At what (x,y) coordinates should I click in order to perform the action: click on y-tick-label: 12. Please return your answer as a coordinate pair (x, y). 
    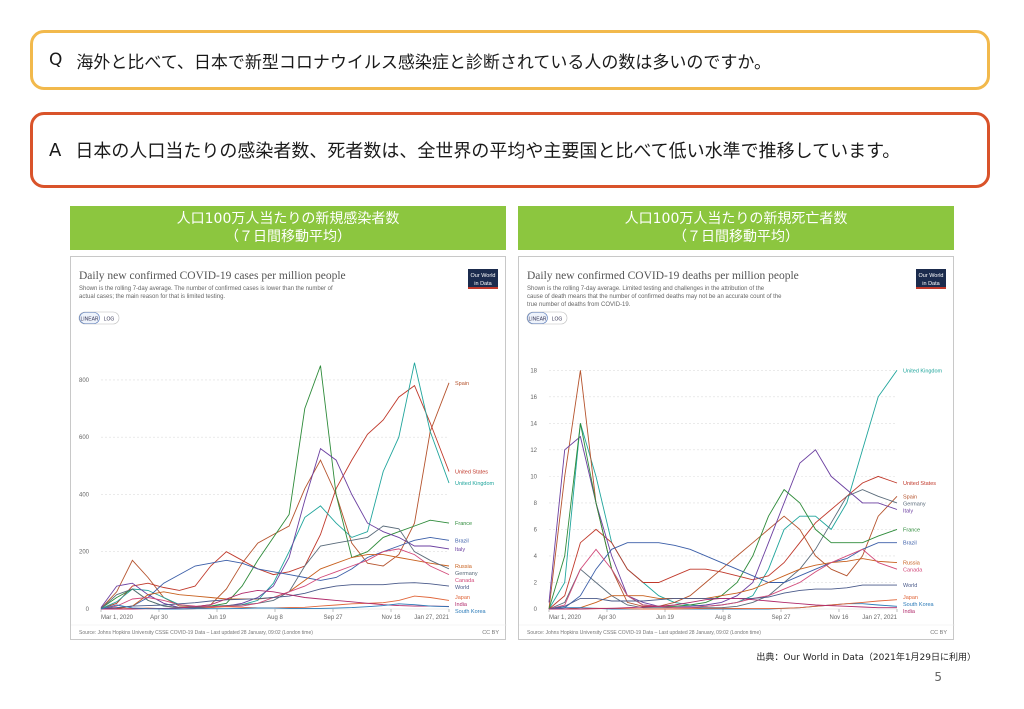
    Looking at the image, I should click on (533, 451).